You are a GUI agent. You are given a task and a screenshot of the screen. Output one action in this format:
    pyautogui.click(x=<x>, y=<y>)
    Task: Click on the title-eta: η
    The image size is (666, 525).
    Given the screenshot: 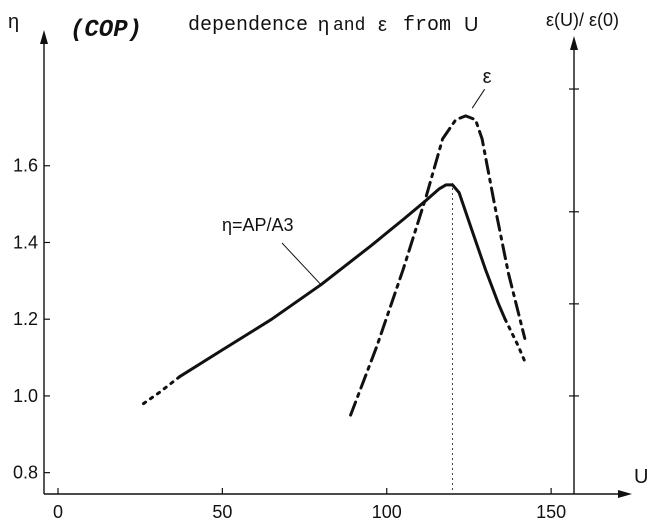 What is the action you would take?
    pyautogui.click(x=323, y=25)
    